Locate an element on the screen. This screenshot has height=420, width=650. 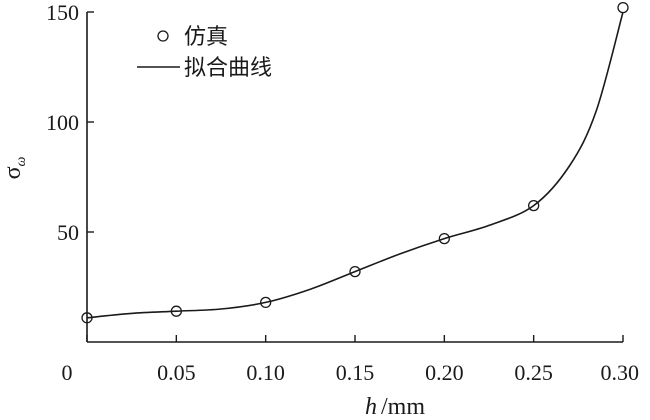
y-axis-variable: σ is located at coordinates (13, 172).